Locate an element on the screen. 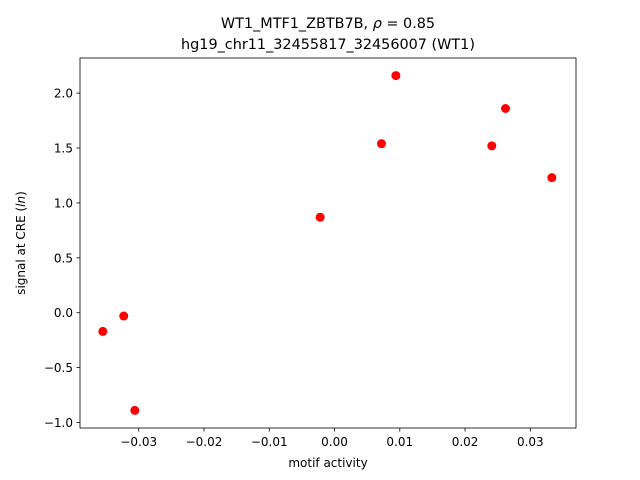 The image size is (640, 480). x-tick-label: −0.03 is located at coordinates (138, 442).